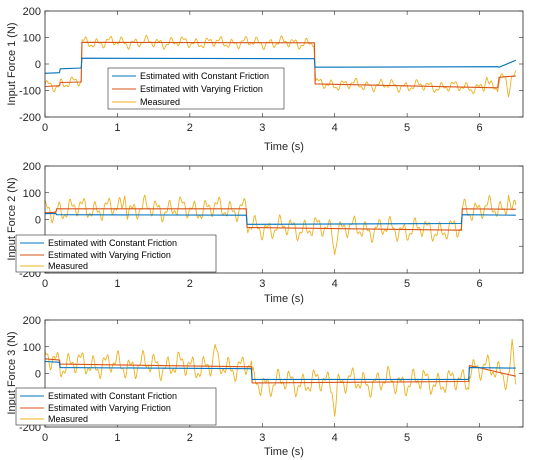 This screenshot has width=550, height=460. Describe the element at coordinates (12, 63) in the screenshot. I see `y-axis-label-1: Input Force 1 (N)` at that location.